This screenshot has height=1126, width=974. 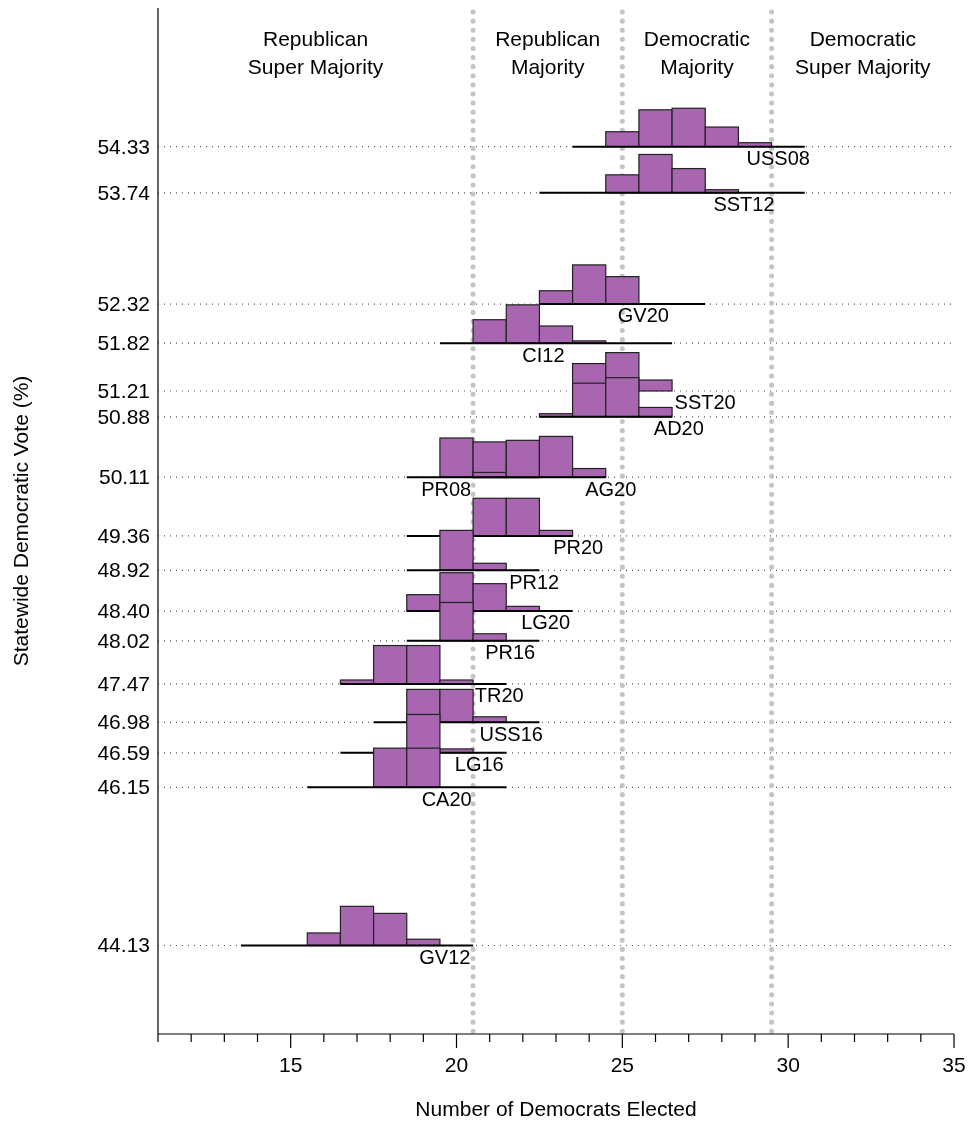 I want to click on series-label: TR20, so click(x=499, y=695).